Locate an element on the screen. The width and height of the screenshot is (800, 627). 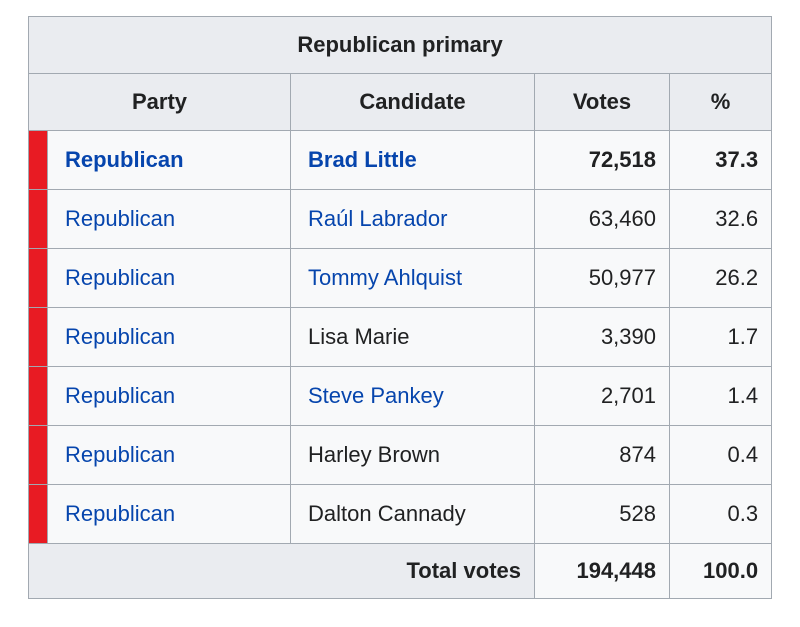
table-row: Republican Steve Pankey 2,701 1.4 is located at coordinates (400, 396).